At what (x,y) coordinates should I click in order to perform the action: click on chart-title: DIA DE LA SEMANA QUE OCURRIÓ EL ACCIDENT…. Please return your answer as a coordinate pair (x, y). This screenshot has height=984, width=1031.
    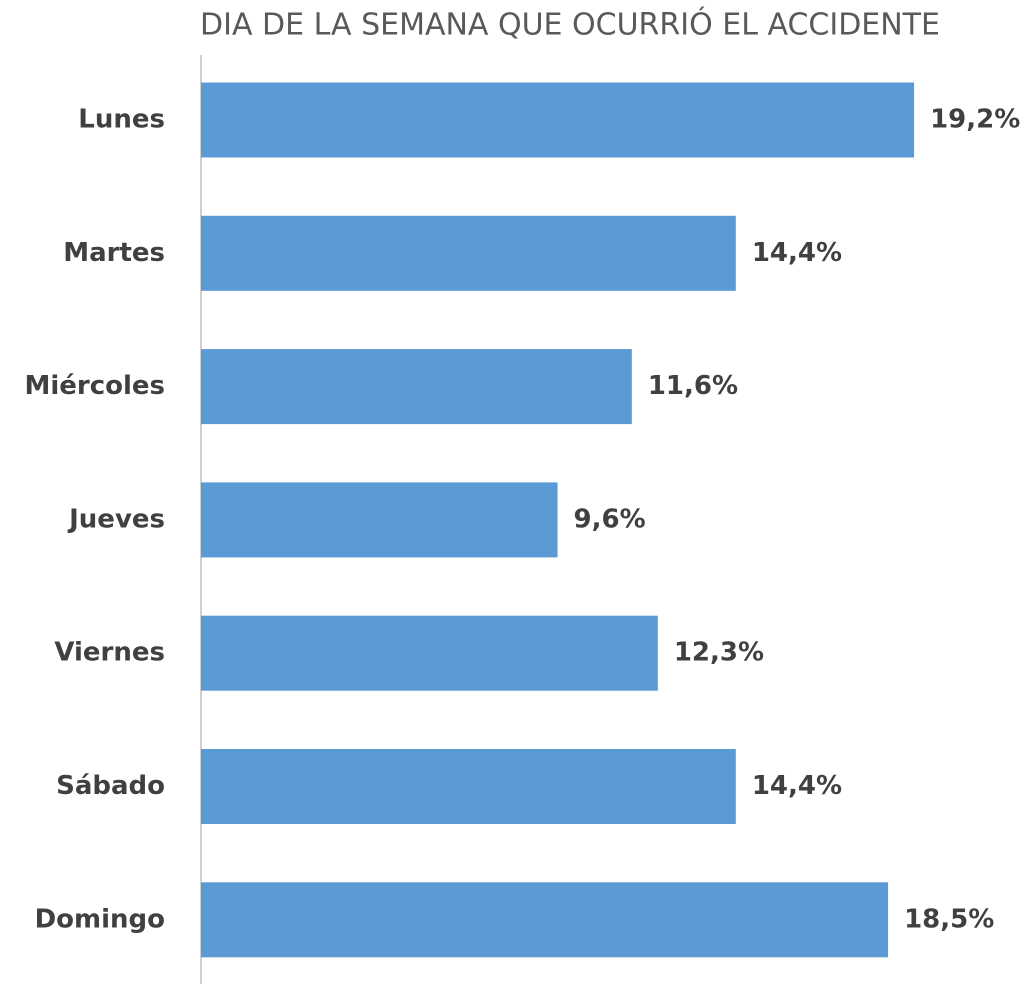
    Looking at the image, I should click on (570, 24).